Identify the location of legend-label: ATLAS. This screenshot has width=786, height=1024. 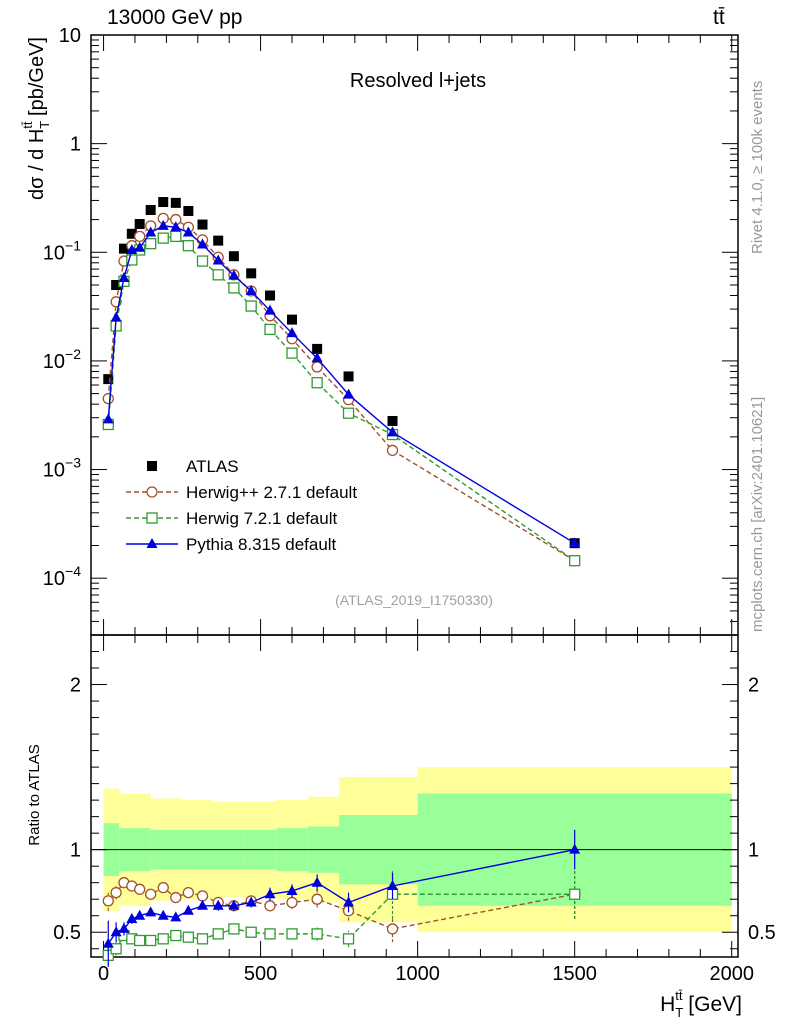
(212, 466).